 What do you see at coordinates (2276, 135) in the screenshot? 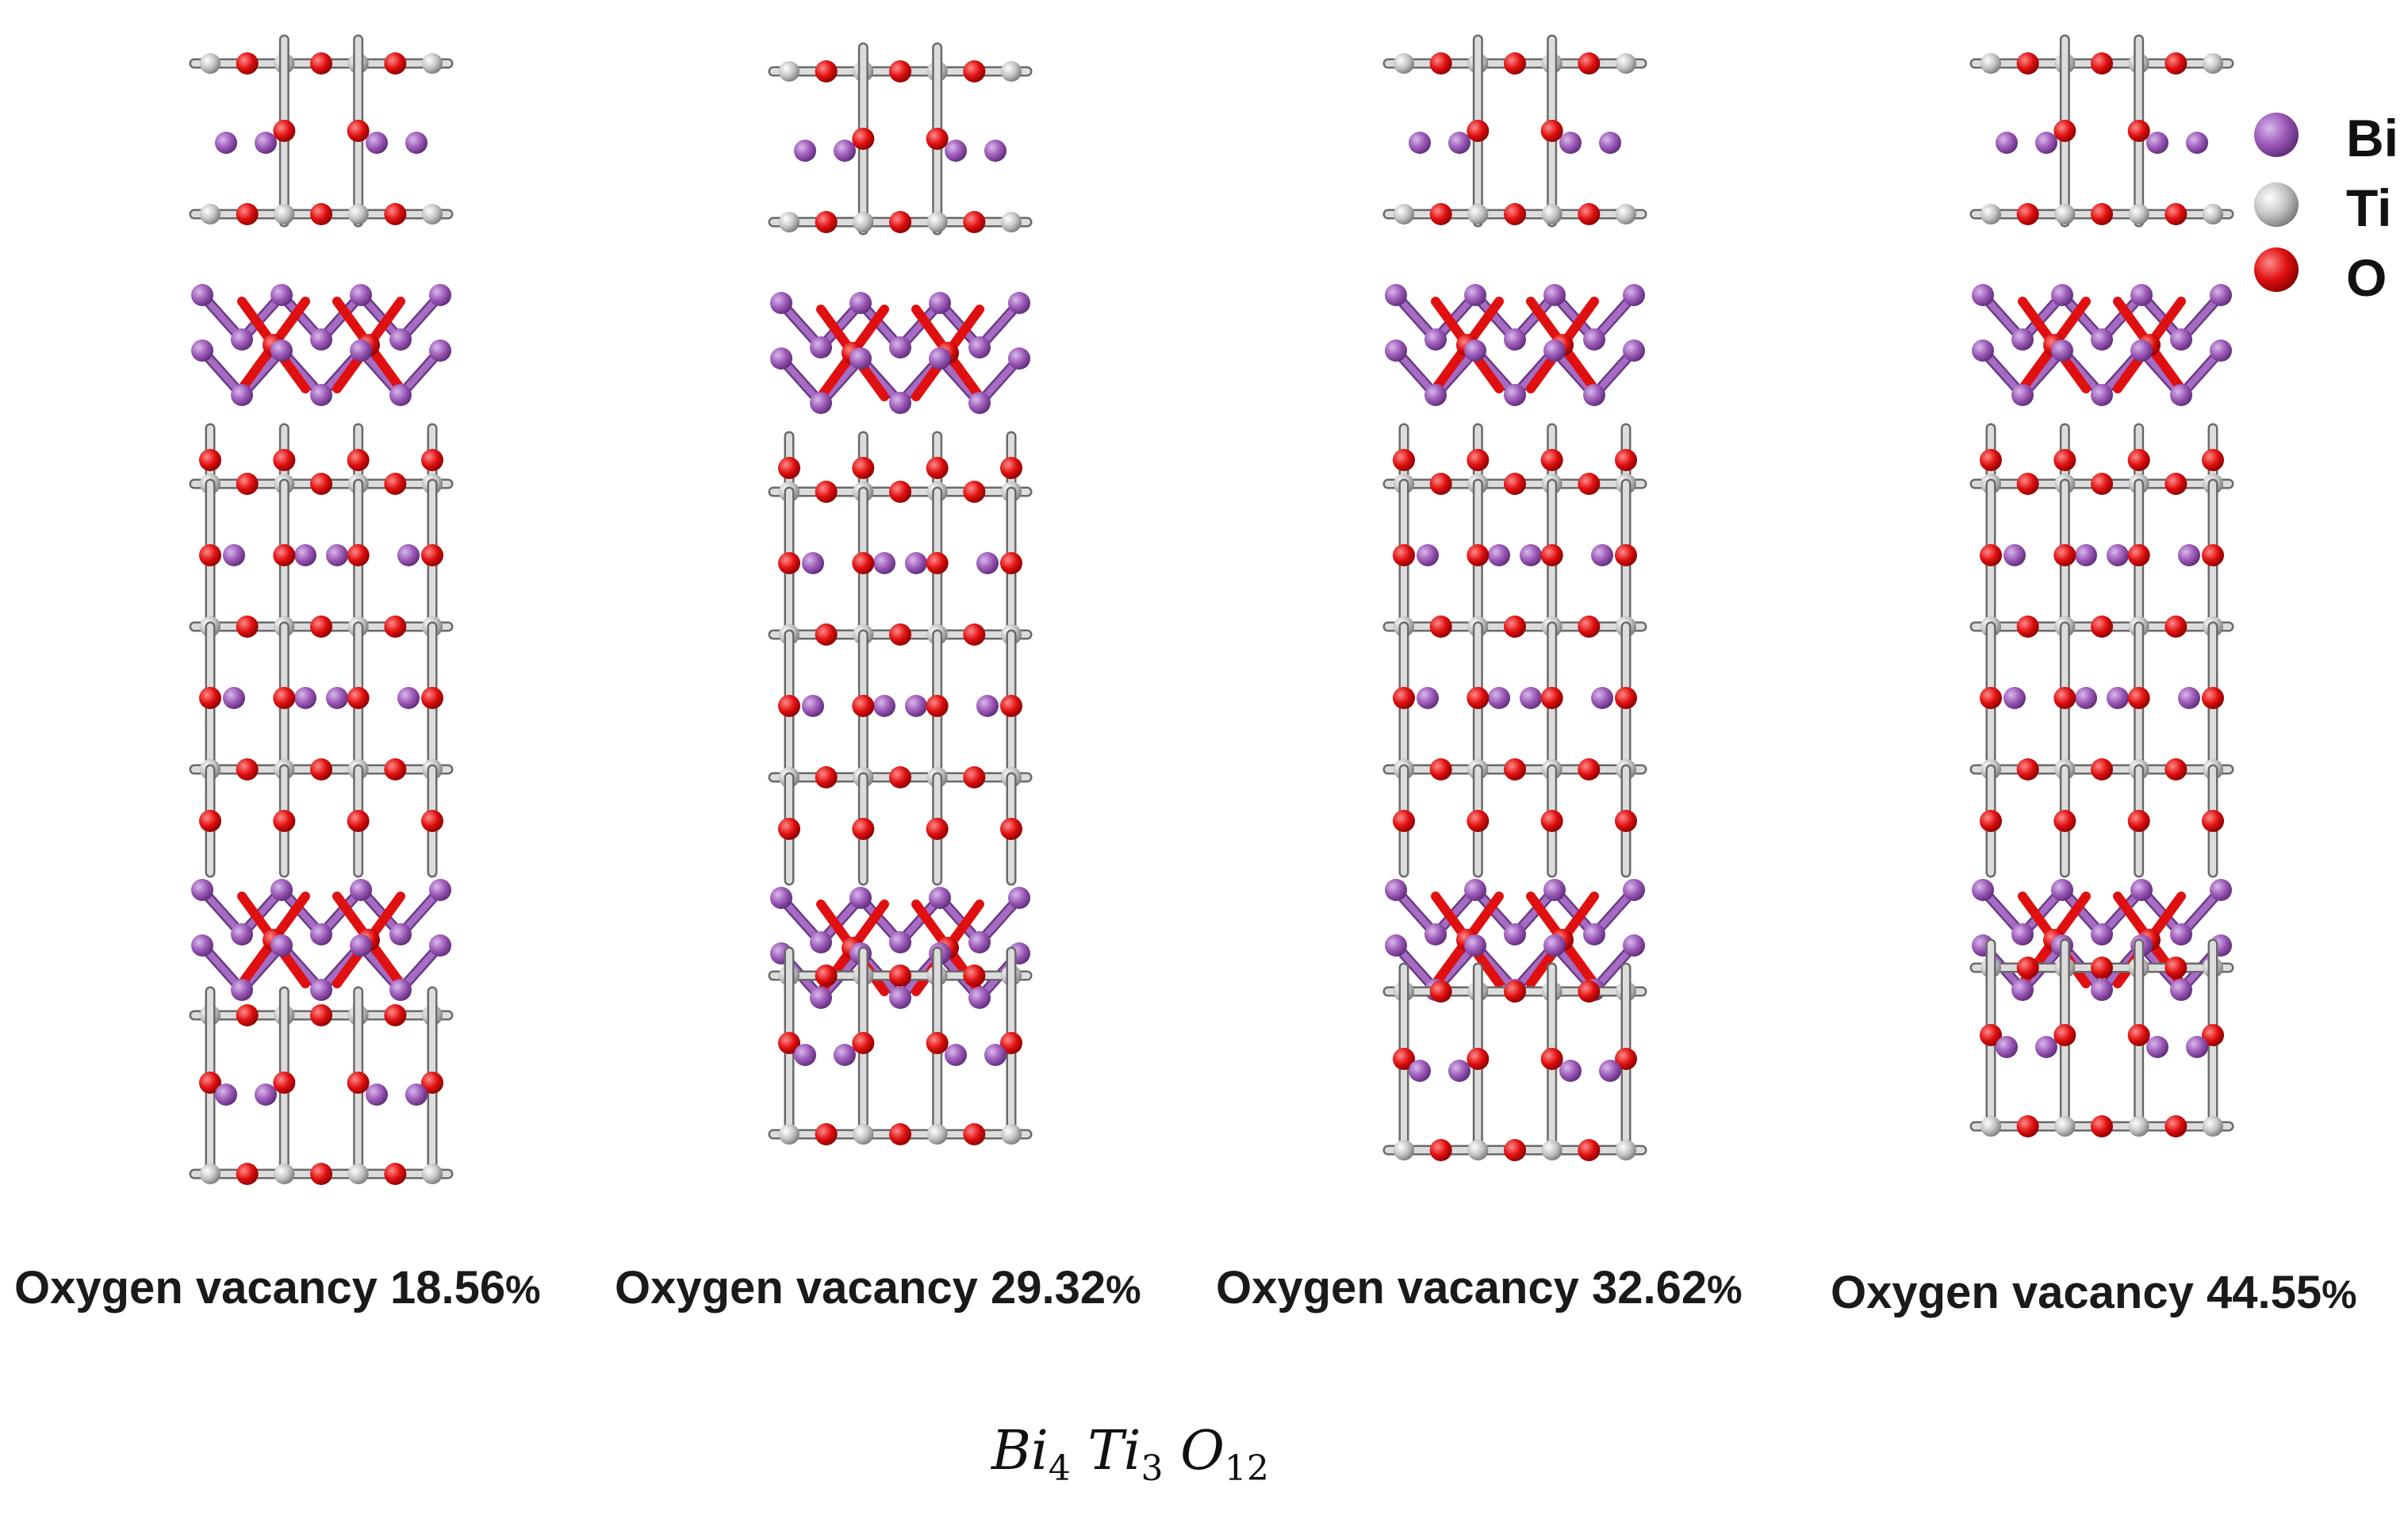
I see `bismuth-legend-icon` at bounding box center [2276, 135].